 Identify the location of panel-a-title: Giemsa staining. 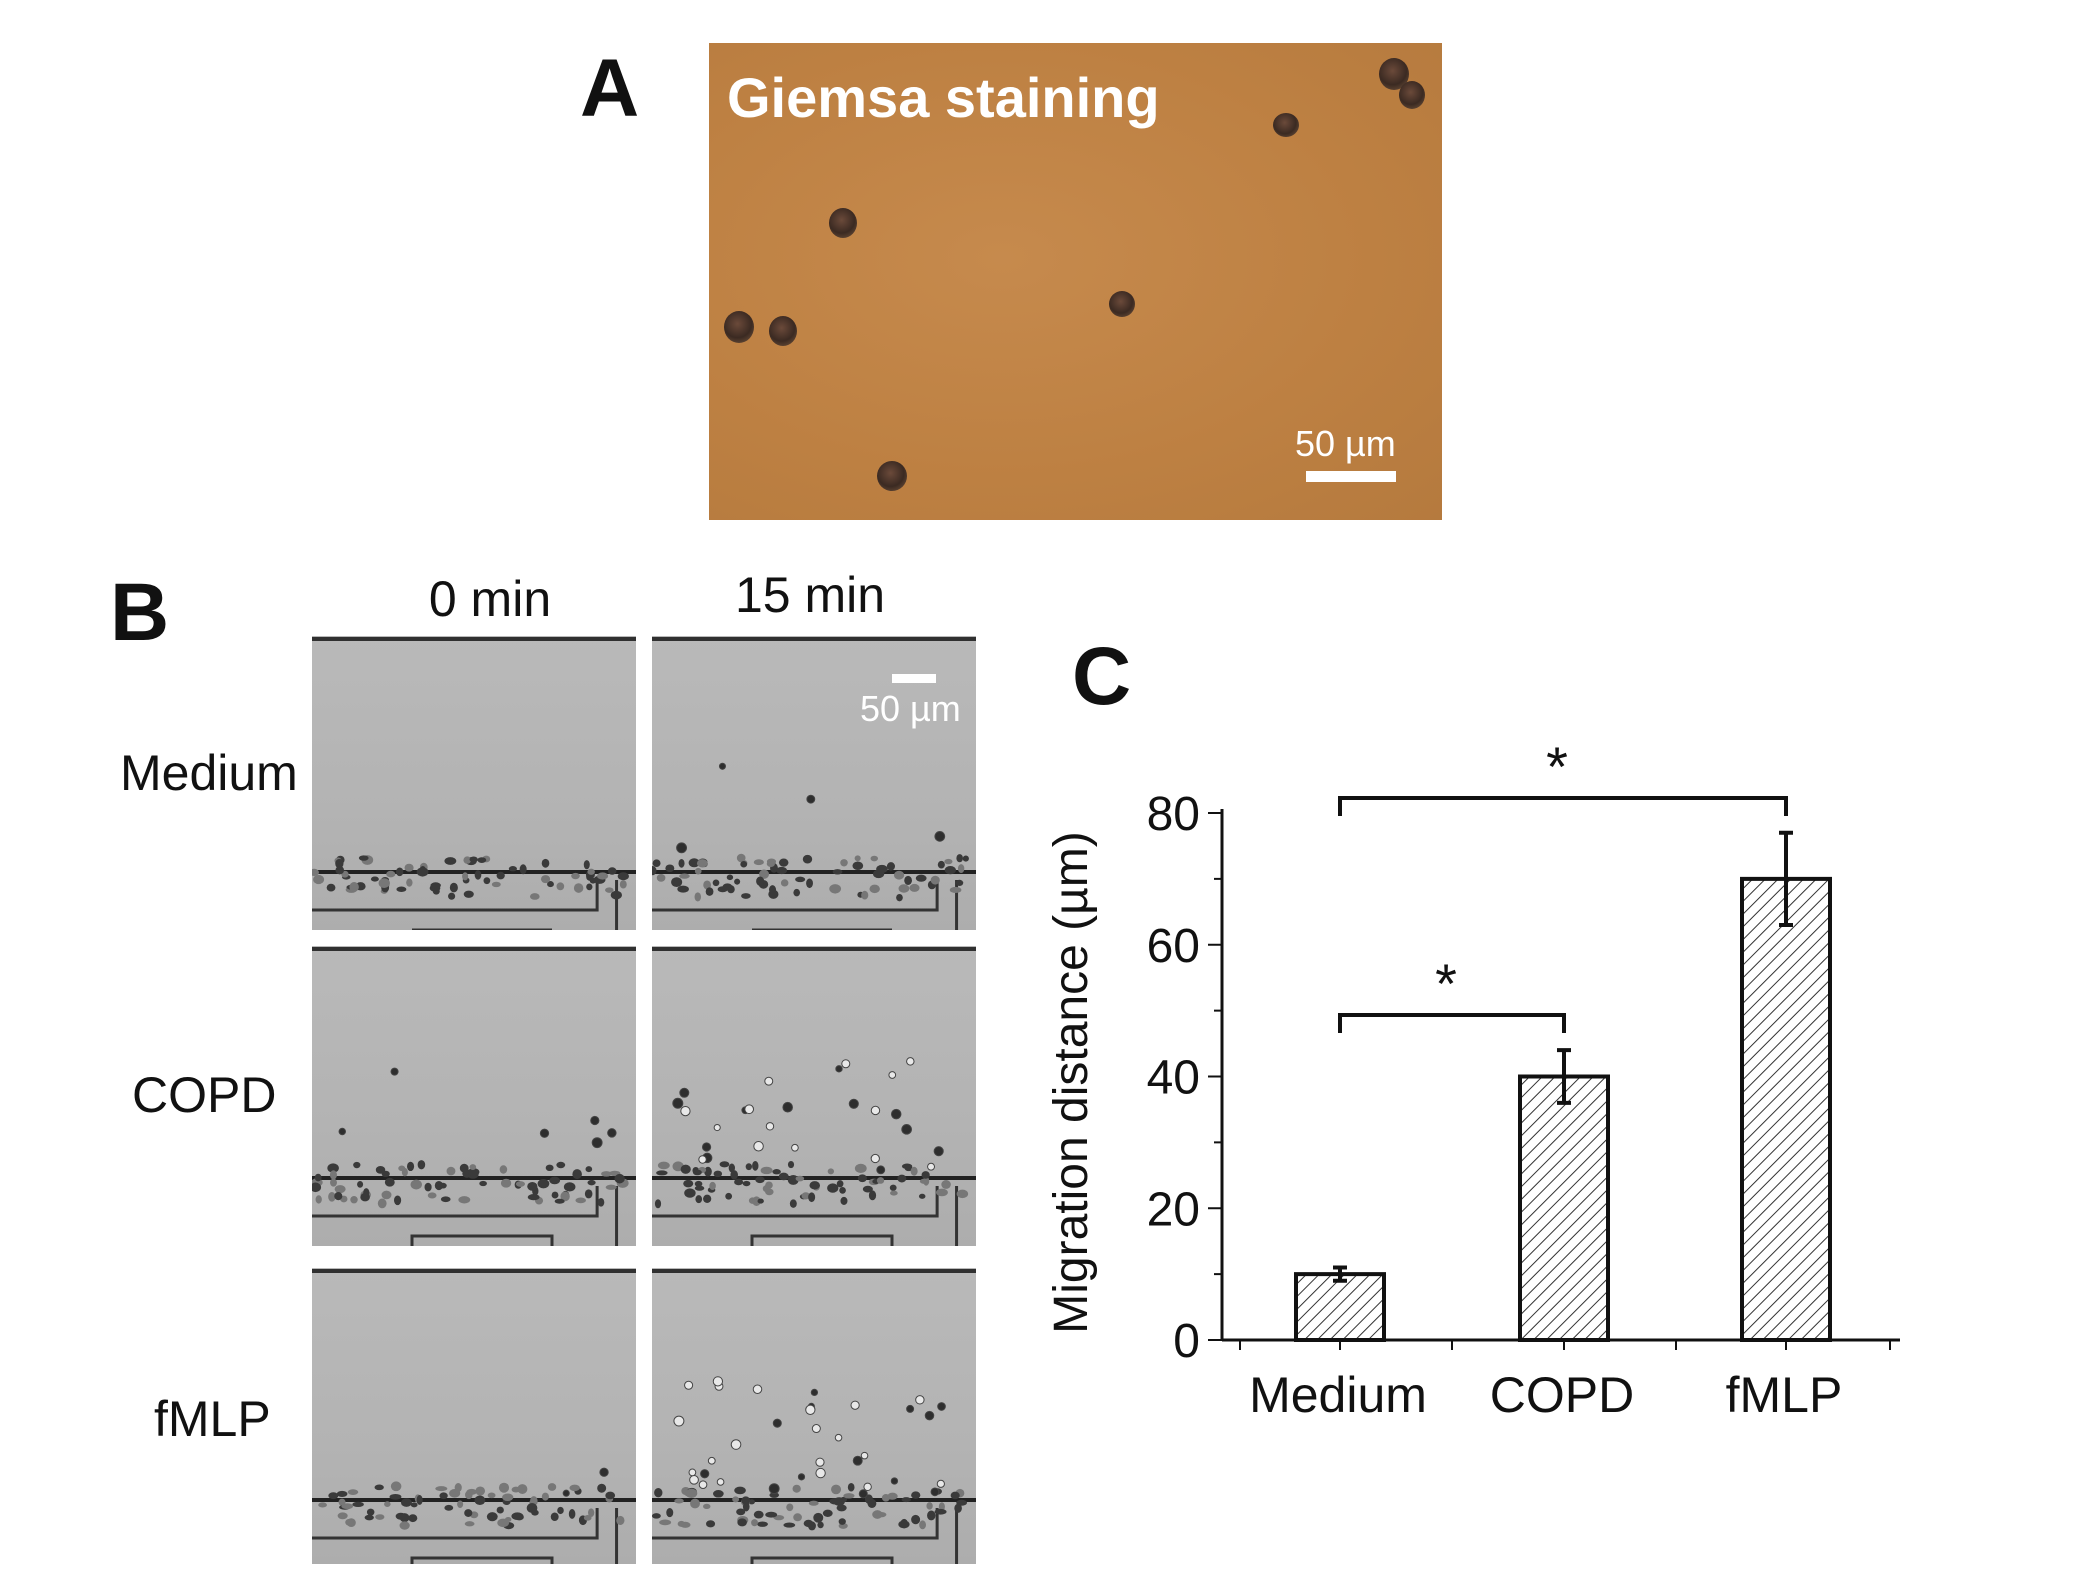
(943, 97).